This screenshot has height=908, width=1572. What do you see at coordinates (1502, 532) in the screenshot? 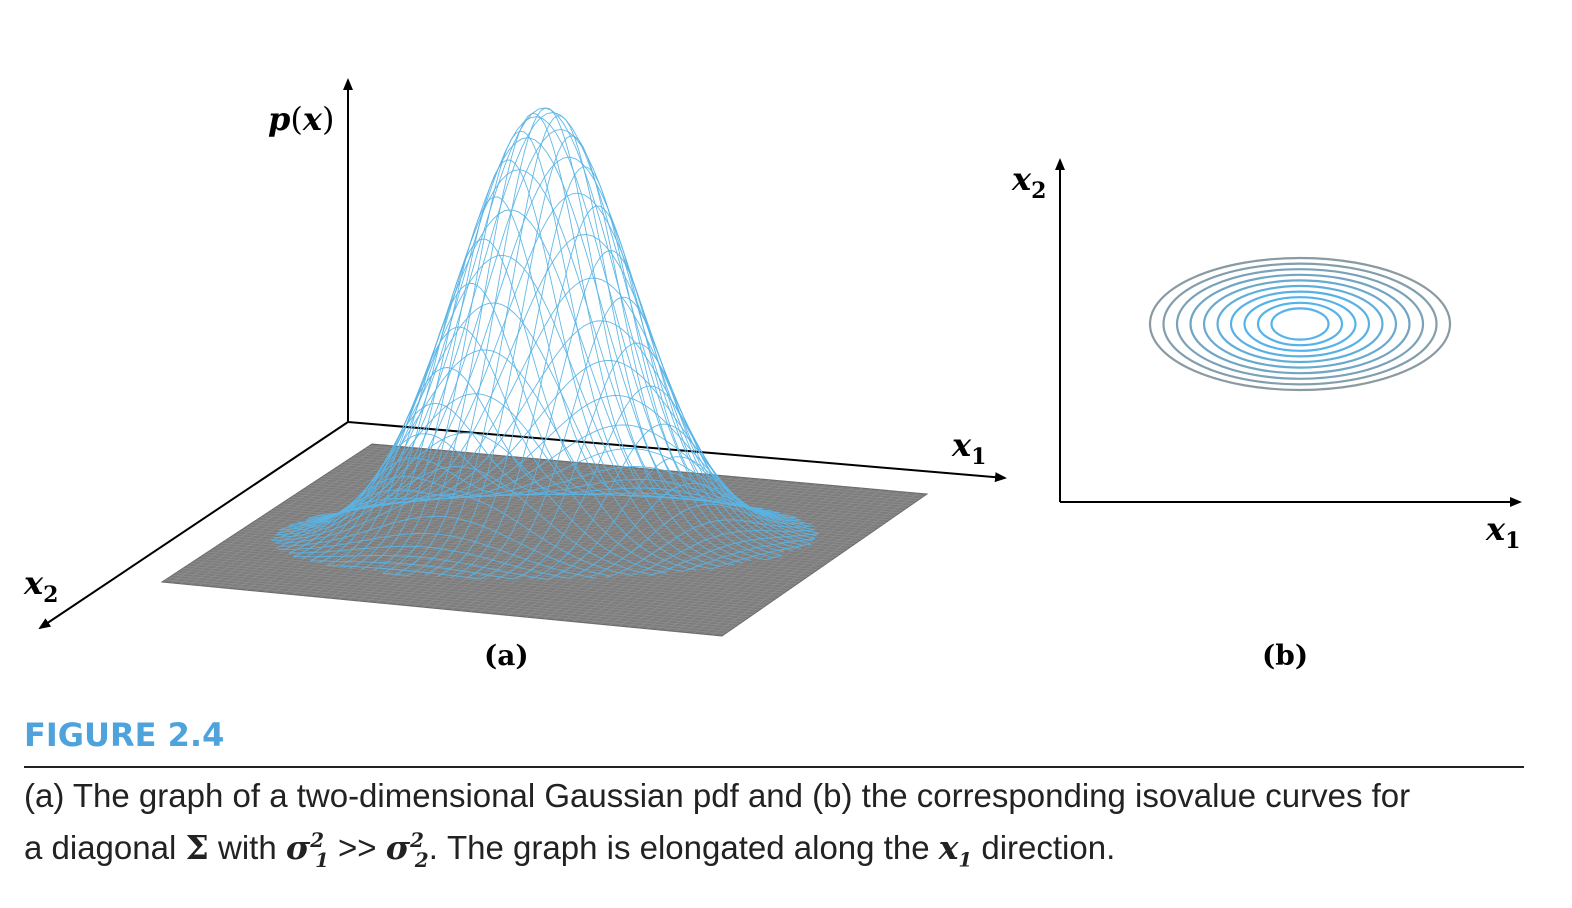
I see `axis-b-x-label: x1` at bounding box center [1502, 532].